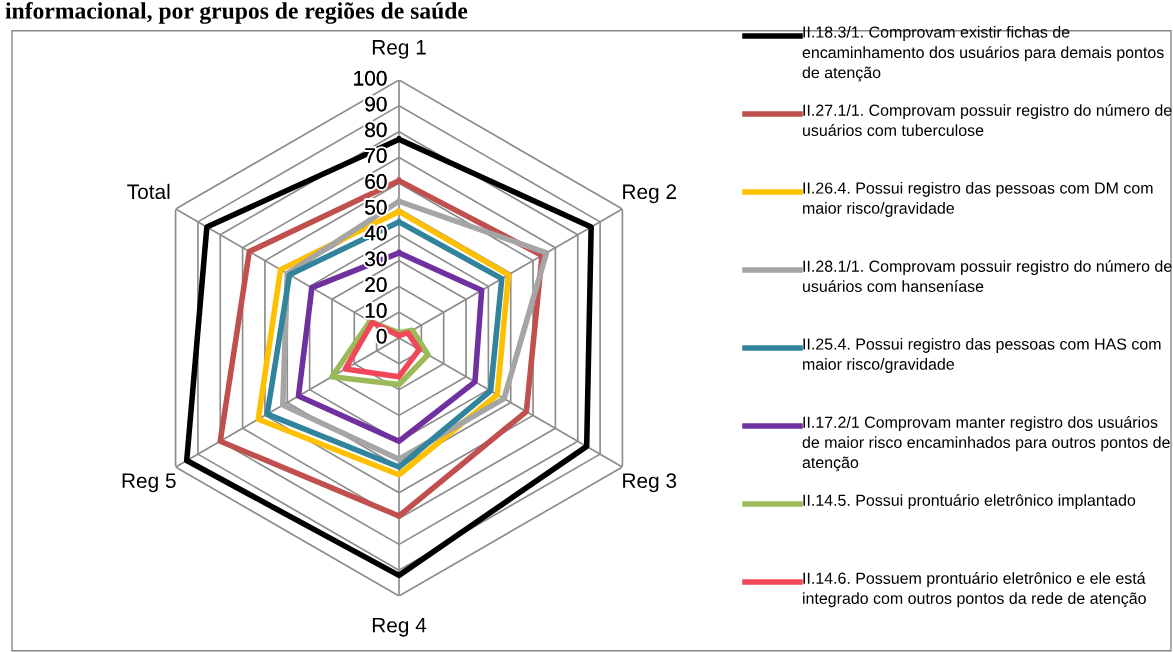 The width and height of the screenshot is (1173, 652). I want to click on y-tick-label: 90, so click(376, 104).